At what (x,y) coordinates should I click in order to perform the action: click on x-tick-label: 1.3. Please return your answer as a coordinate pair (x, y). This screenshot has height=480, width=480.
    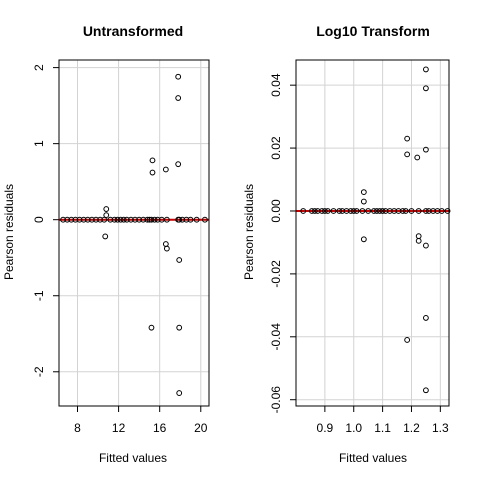
    Looking at the image, I should click on (440, 428).